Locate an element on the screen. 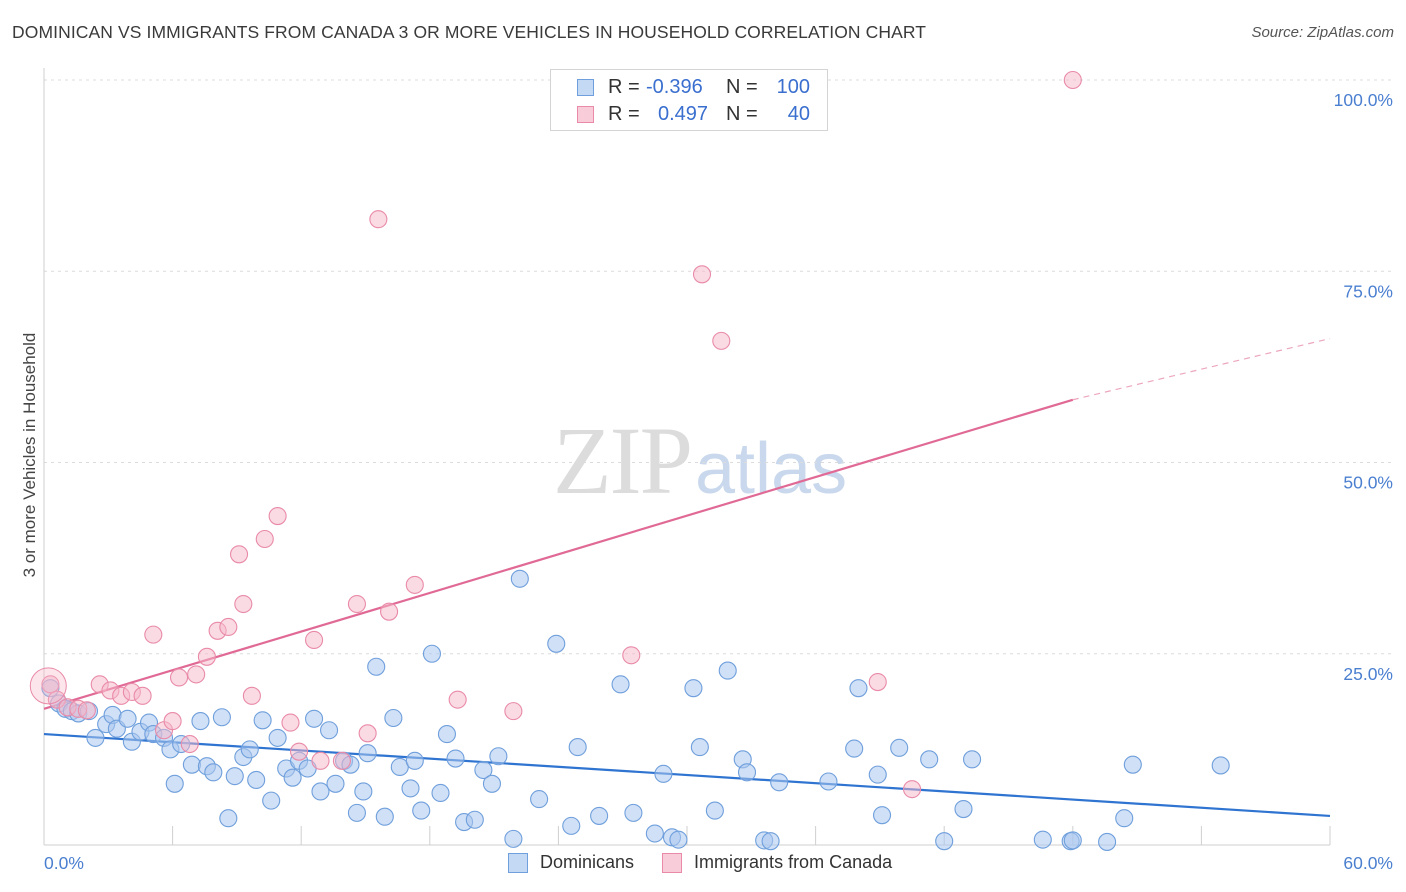 This screenshot has width=1406, height=892. y-tick-label: 100.0% is located at coordinates (1363, 100).